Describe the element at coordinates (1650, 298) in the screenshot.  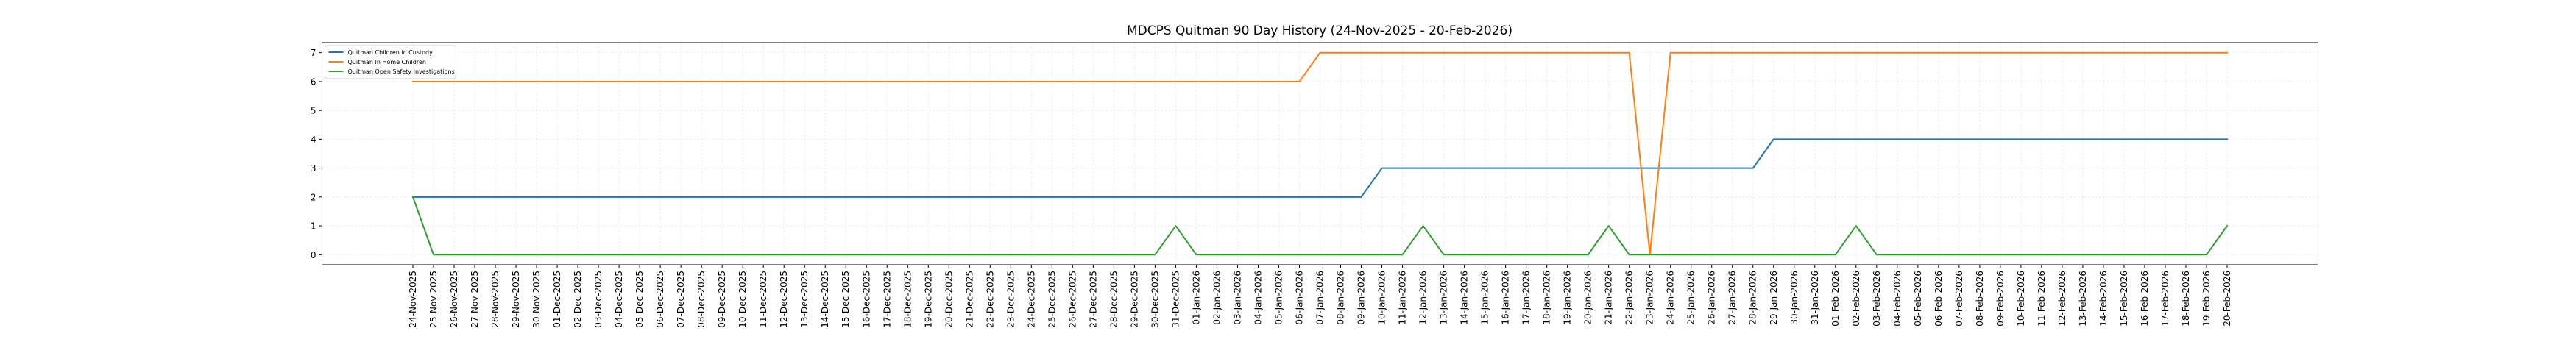
I see `x-tick-label: 23-Jan-2026` at that location.